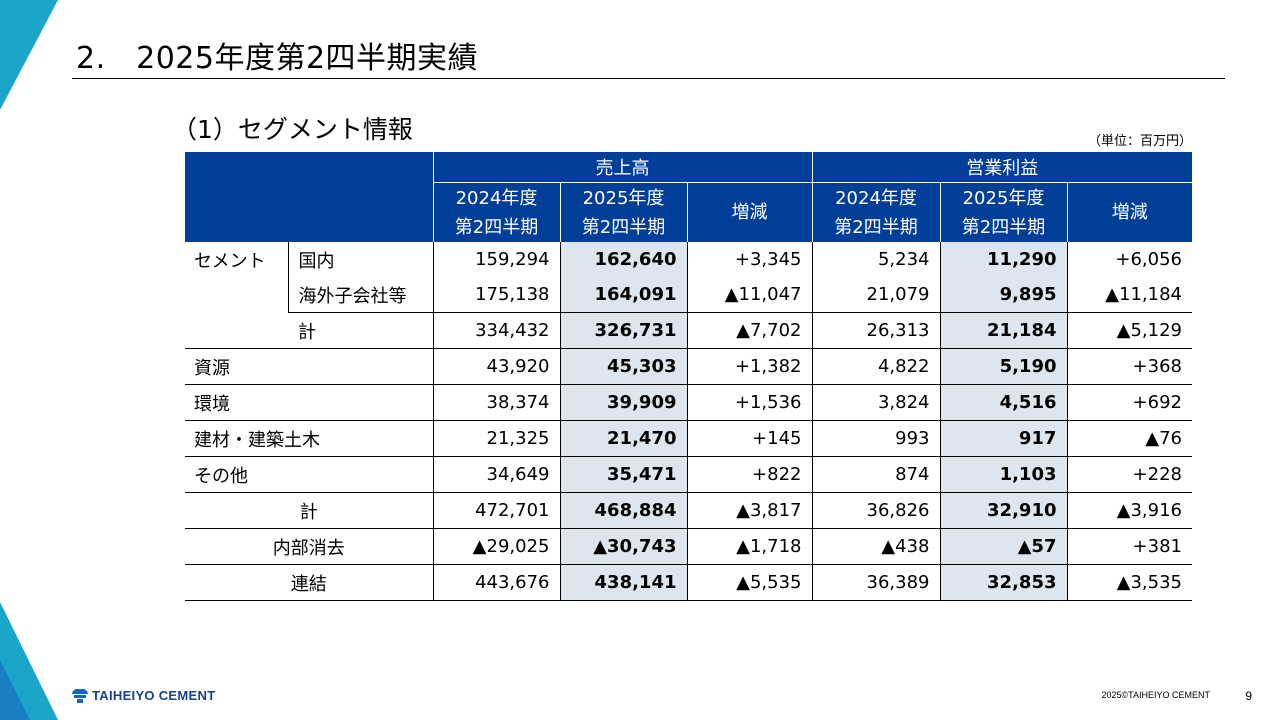 Image resolution: width=1280 pixels, height=720 pixels. Describe the element at coordinates (80, 695) in the screenshot. I see `logo-mark-icon` at that location.